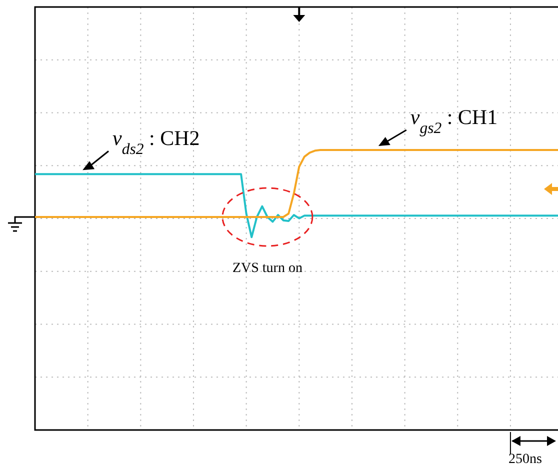  Describe the element at coordinates (454, 120) in the screenshot. I see `series-label: v$_{gs2}$ : CH1` at that location.